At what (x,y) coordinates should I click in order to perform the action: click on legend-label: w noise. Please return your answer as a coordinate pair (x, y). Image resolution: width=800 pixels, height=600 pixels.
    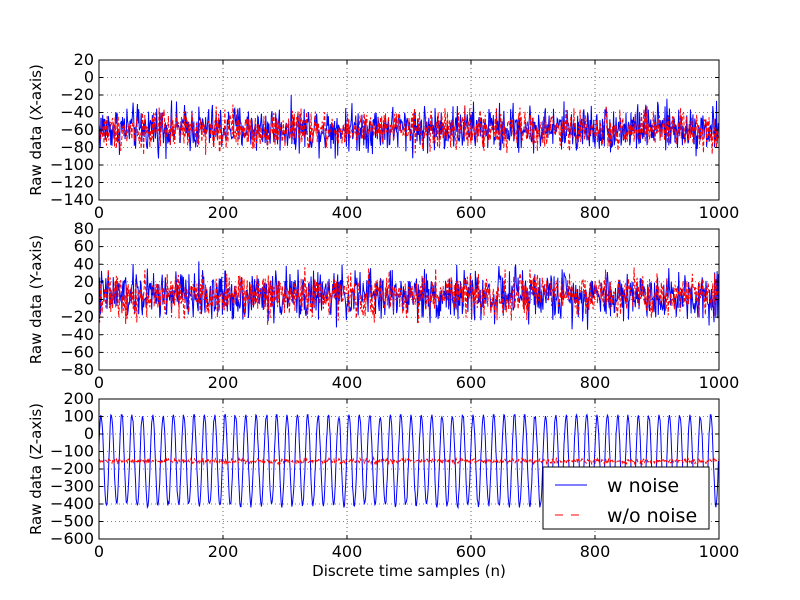
    Looking at the image, I should click on (643, 486).